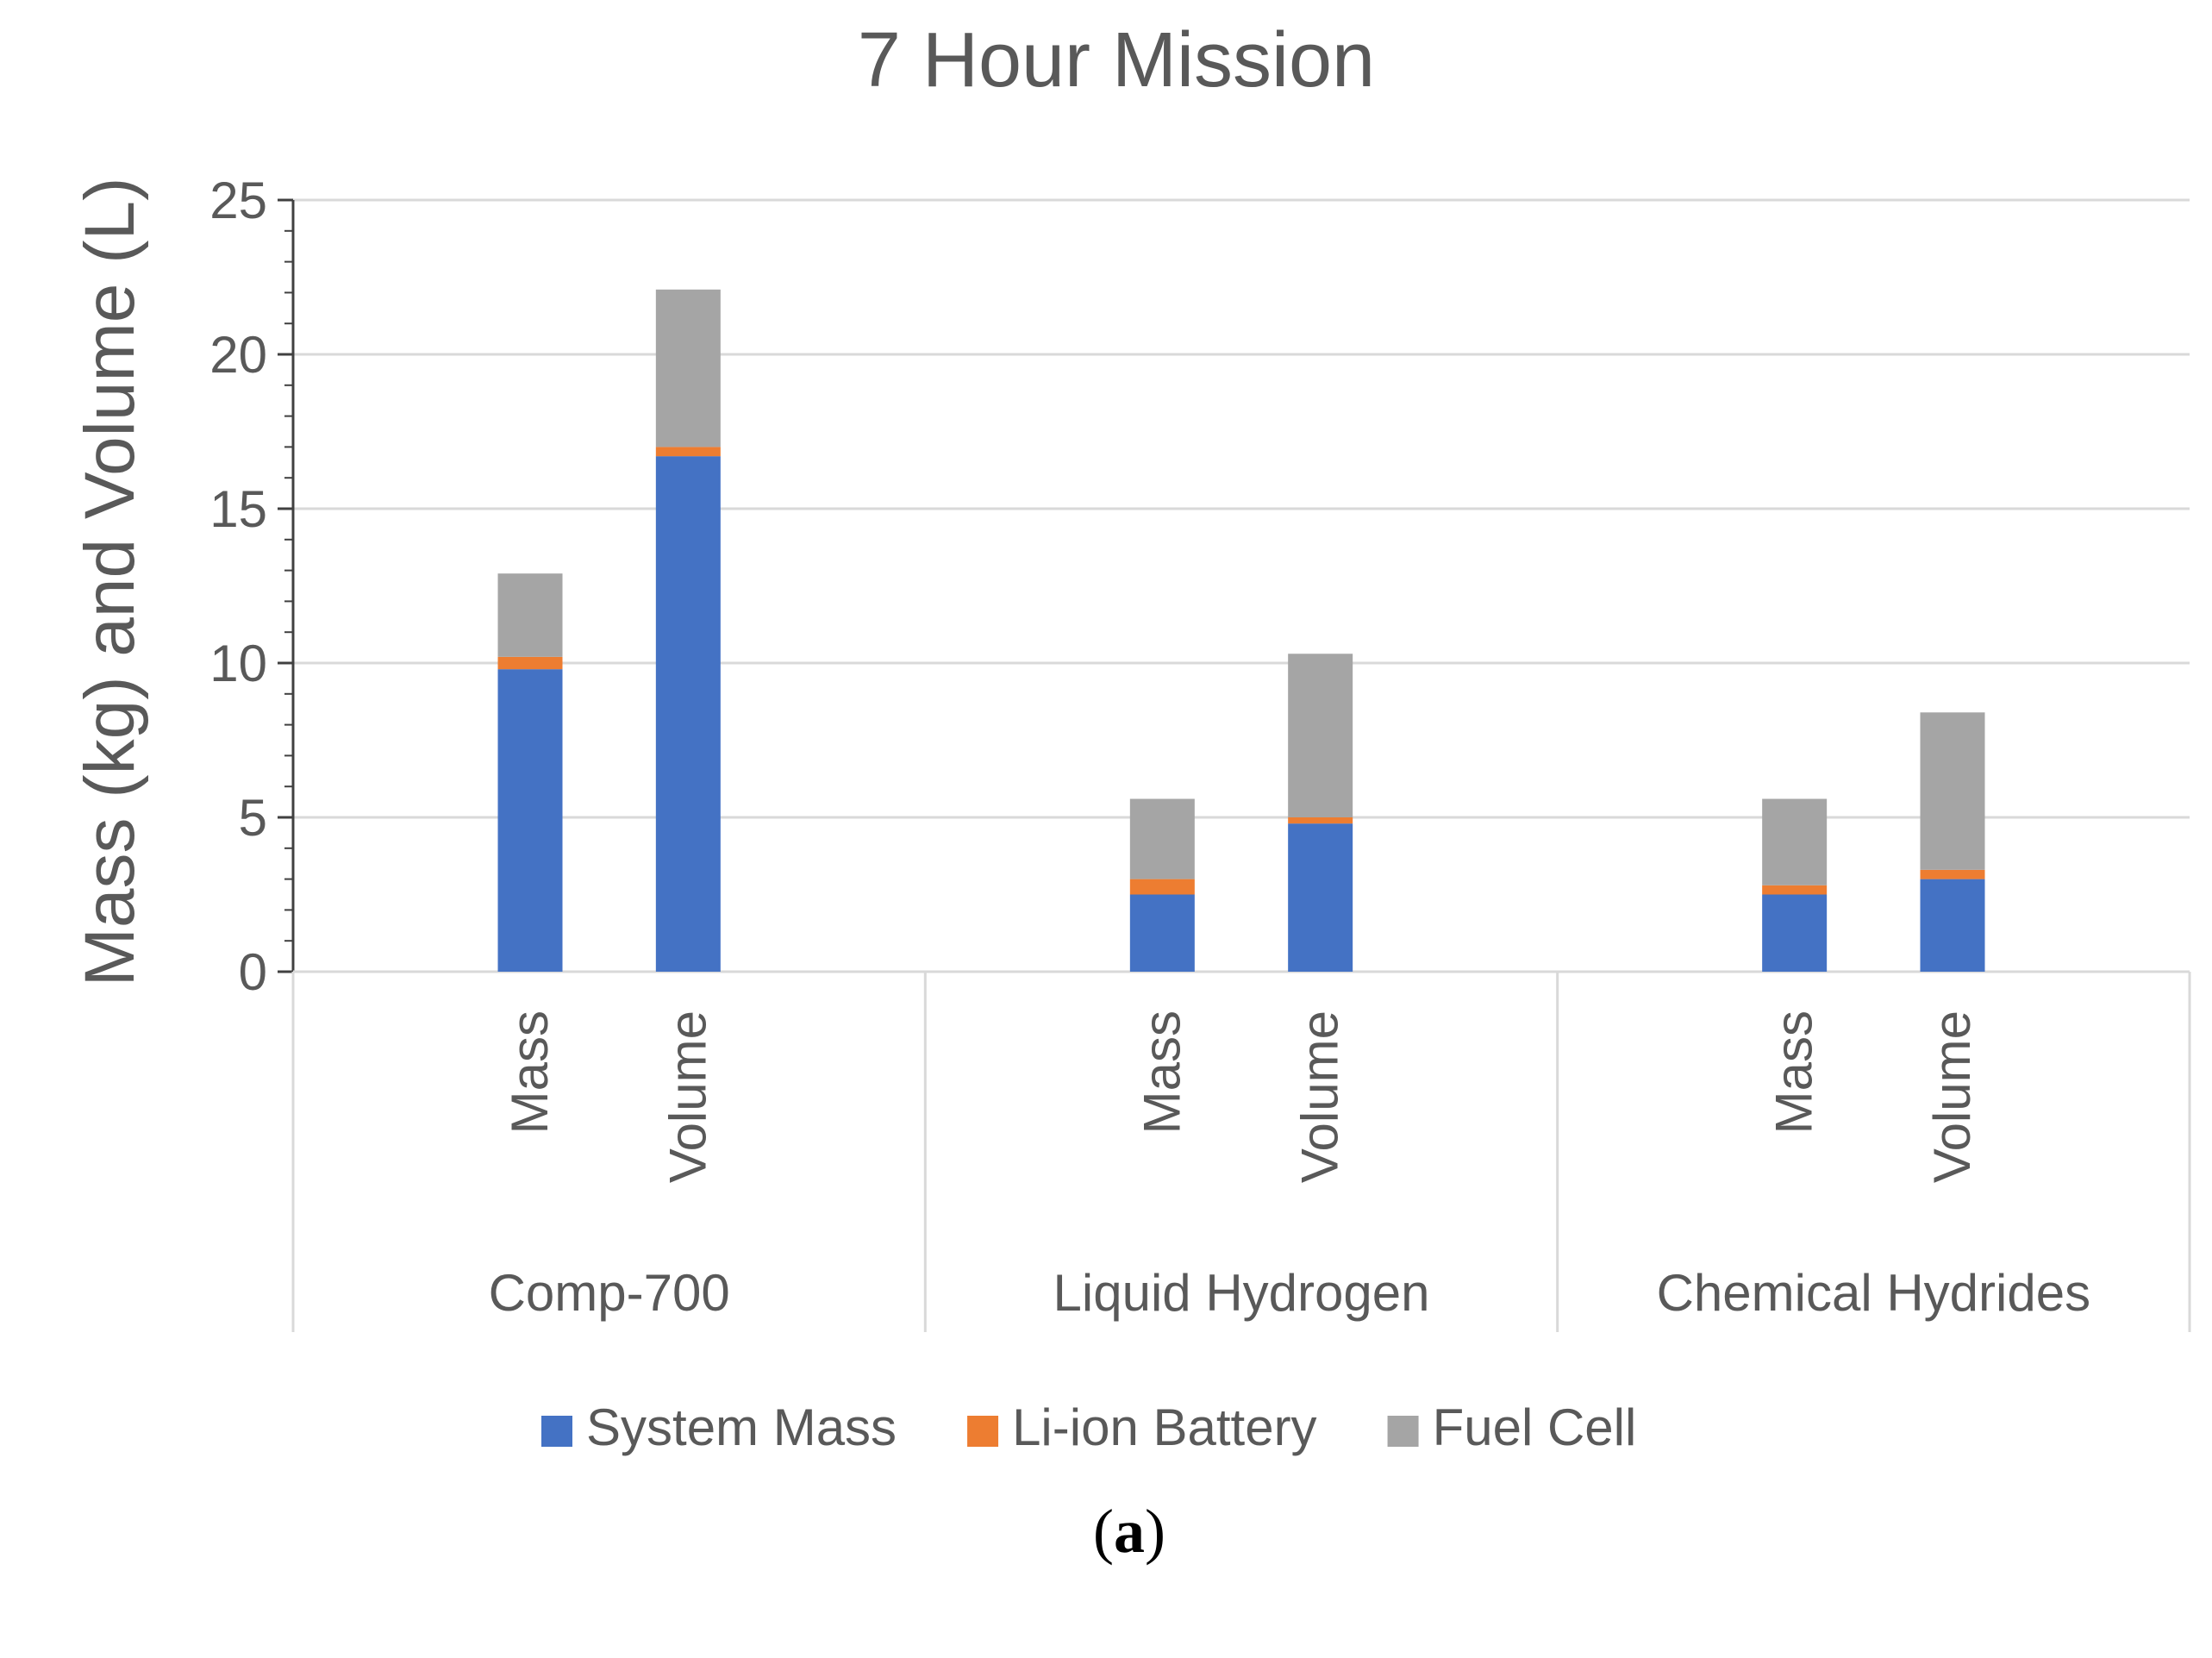 The height and width of the screenshot is (1658, 2212). Describe the element at coordinates (238, 355) in the screenshot. I see `y-tick-label: 20` at that location.